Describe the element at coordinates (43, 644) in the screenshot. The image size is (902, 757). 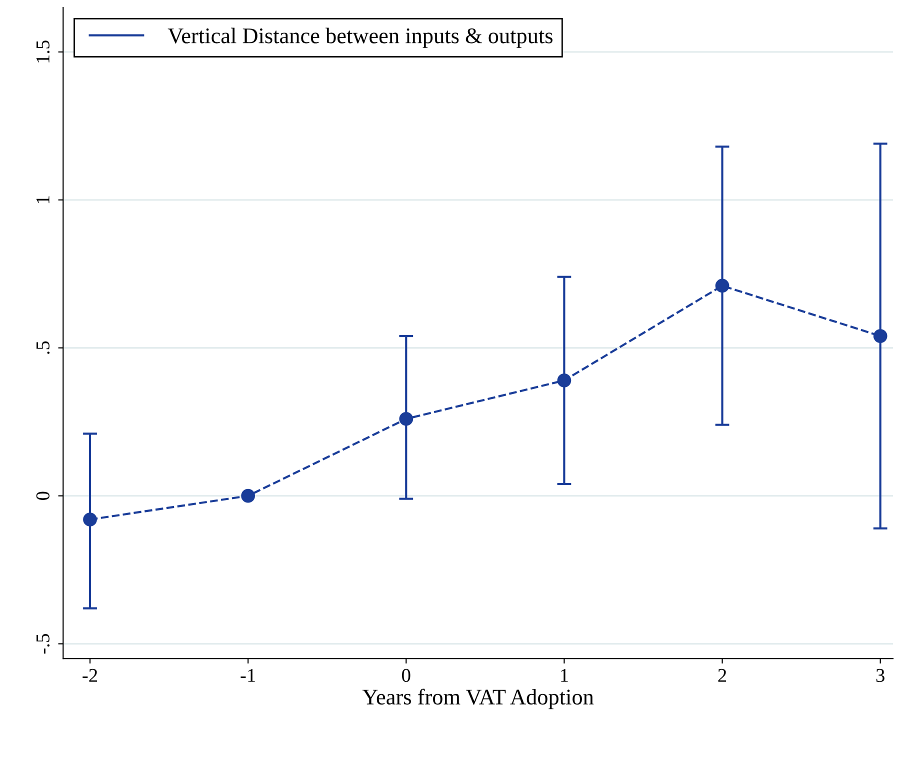
I see `y-tick-label: -.5` at that location.